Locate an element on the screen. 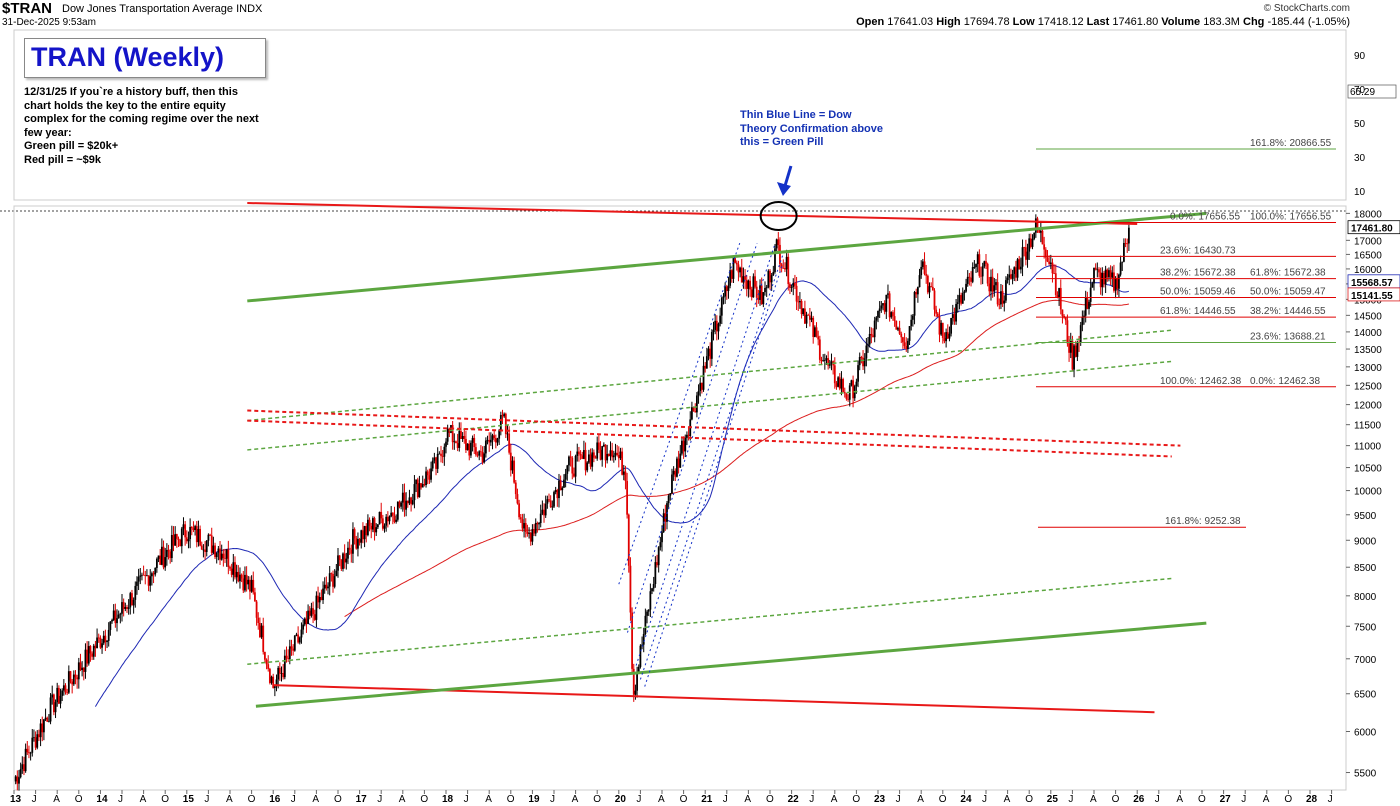 The image size is (1400, 806). y-tick-label: 16500 is located at coordinates (1368, 255).